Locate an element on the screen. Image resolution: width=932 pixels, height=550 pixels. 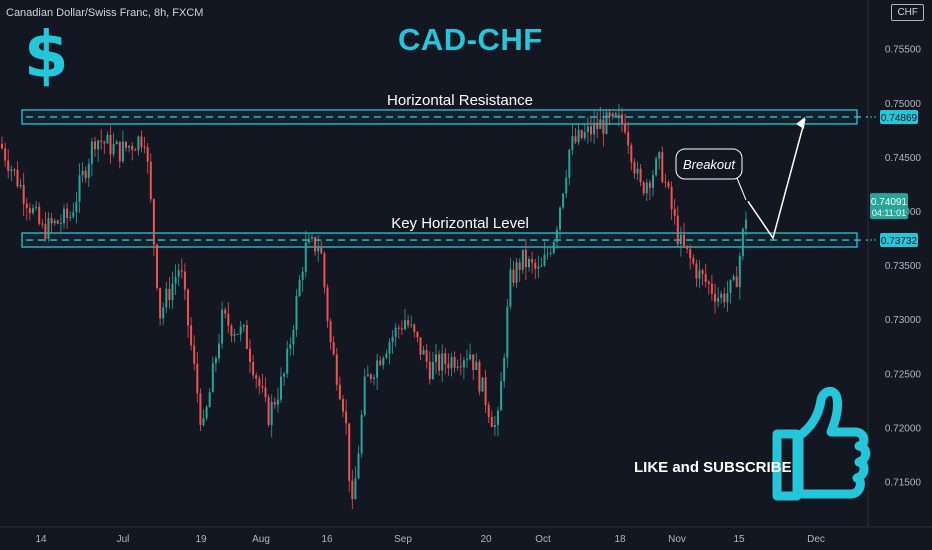
level-price-value: 0.73732 is located at coordinates (899, 241).